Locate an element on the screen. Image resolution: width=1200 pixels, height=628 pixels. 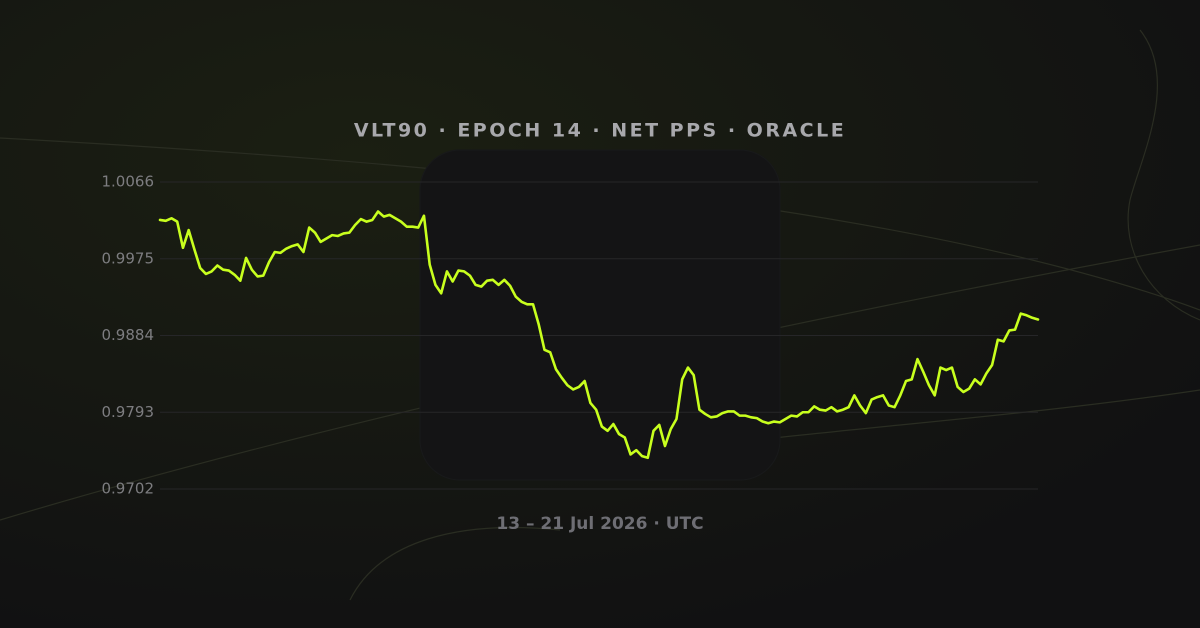
y-tick-label: 0.9884 is located at coordinates (128, 335).